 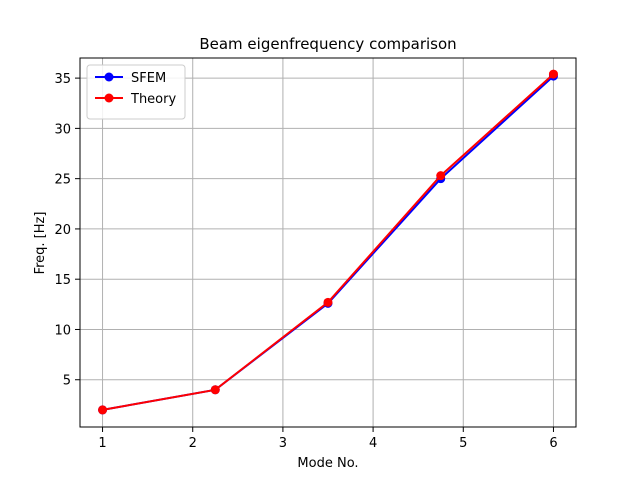 I want to click on legend-item: Theory, so click(x=135, y=99).